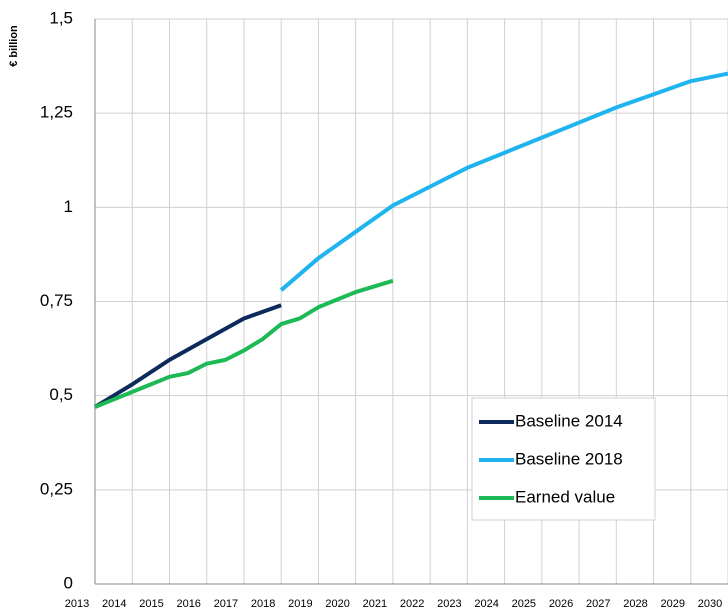 The image size is (728, 614). What do you see at coordinates (68, 582) in the screenshot?
I see `y-tick-label: 0` at bounding box center [68, 582].